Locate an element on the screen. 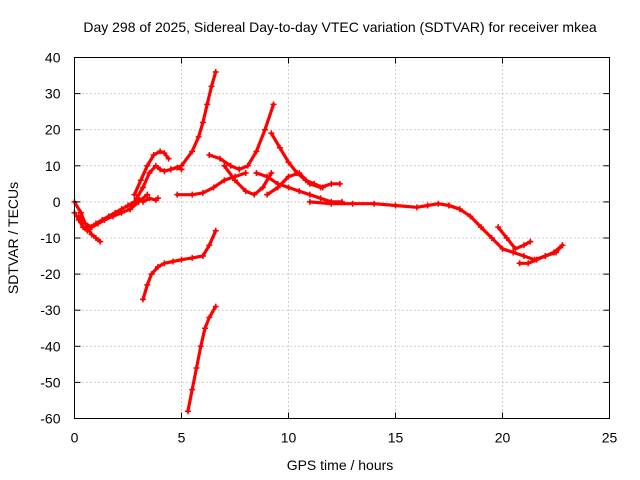  y-tick-label: -20 is located at coordinates (50, 274).